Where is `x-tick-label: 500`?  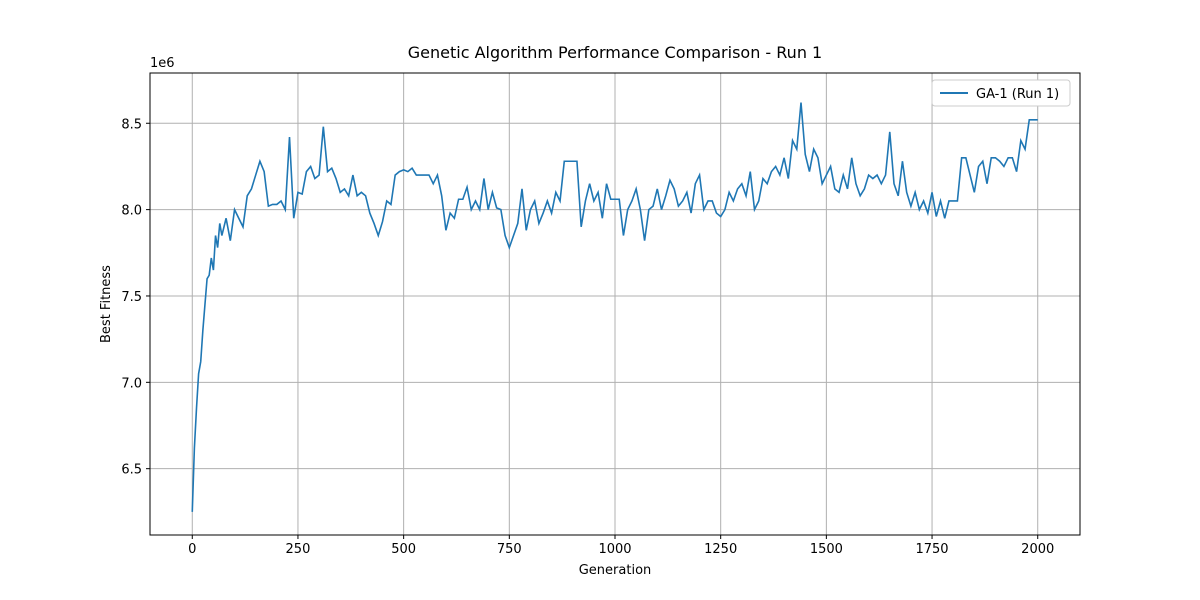 x-tick-label: 500 is located at coordinates (403, 549).